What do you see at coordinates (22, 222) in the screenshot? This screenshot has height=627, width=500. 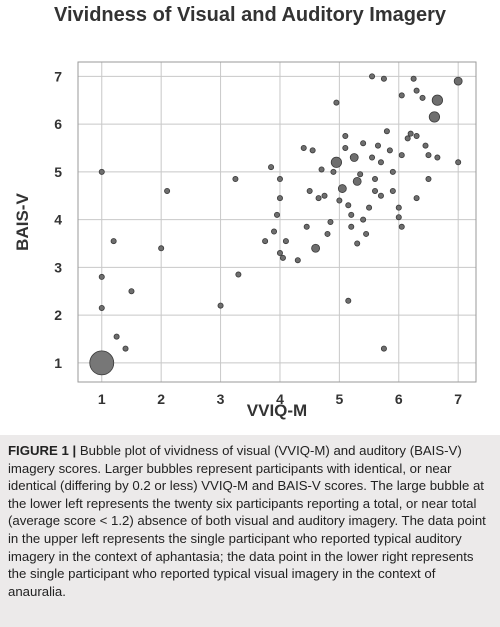 I see `y-axis-title: BAIS-V` at bounding box center [22, 222].